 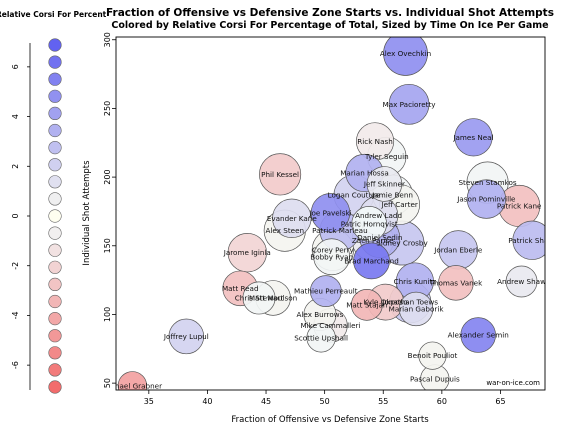 I want to click on data-label: Jason Pominville, so click(x=486, y=199).